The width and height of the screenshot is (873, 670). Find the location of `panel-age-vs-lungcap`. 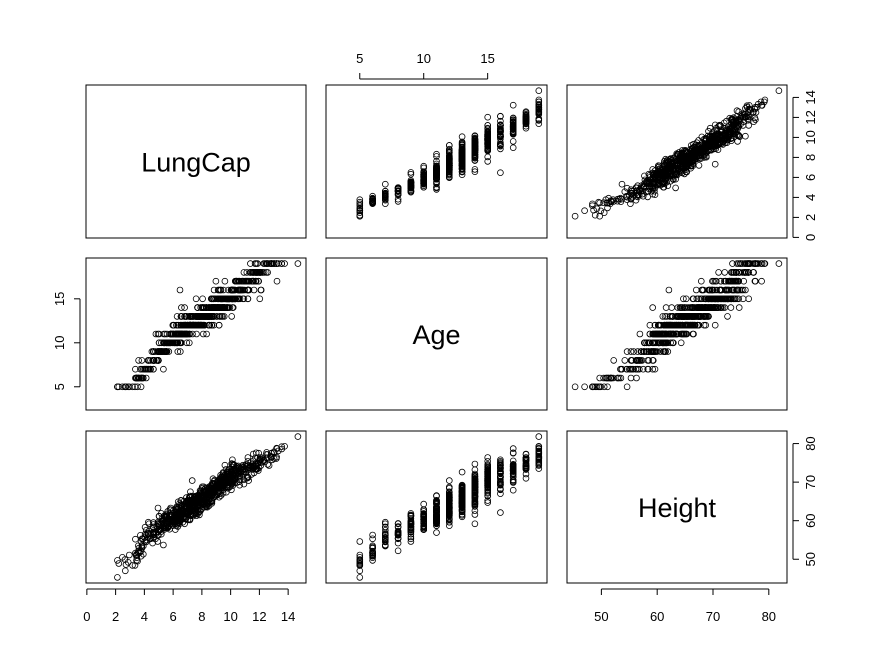

panel-age-vs-lungcap is located at coordinates (196, 334).